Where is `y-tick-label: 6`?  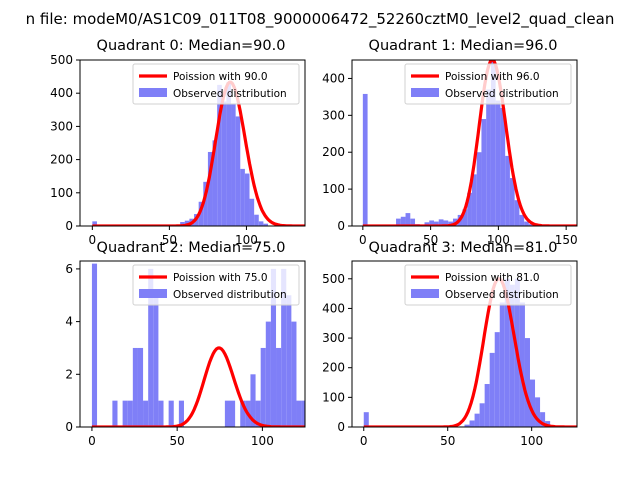 y-tick-label: 6 is located at coordinates (69, 269).